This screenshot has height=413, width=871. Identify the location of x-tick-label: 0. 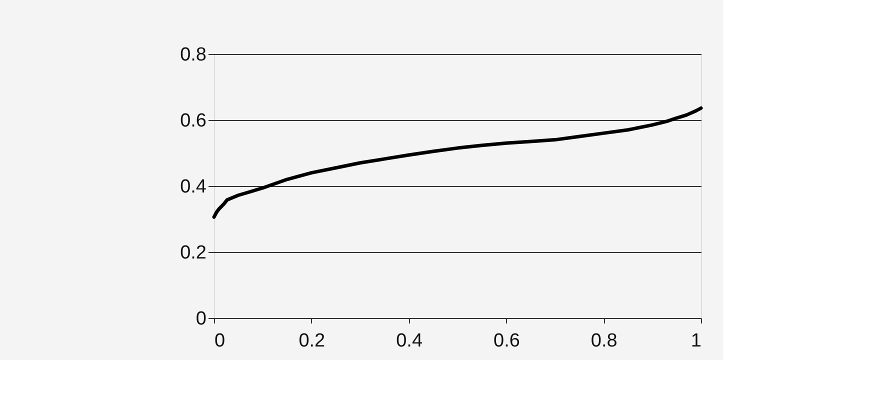
(220, 341).